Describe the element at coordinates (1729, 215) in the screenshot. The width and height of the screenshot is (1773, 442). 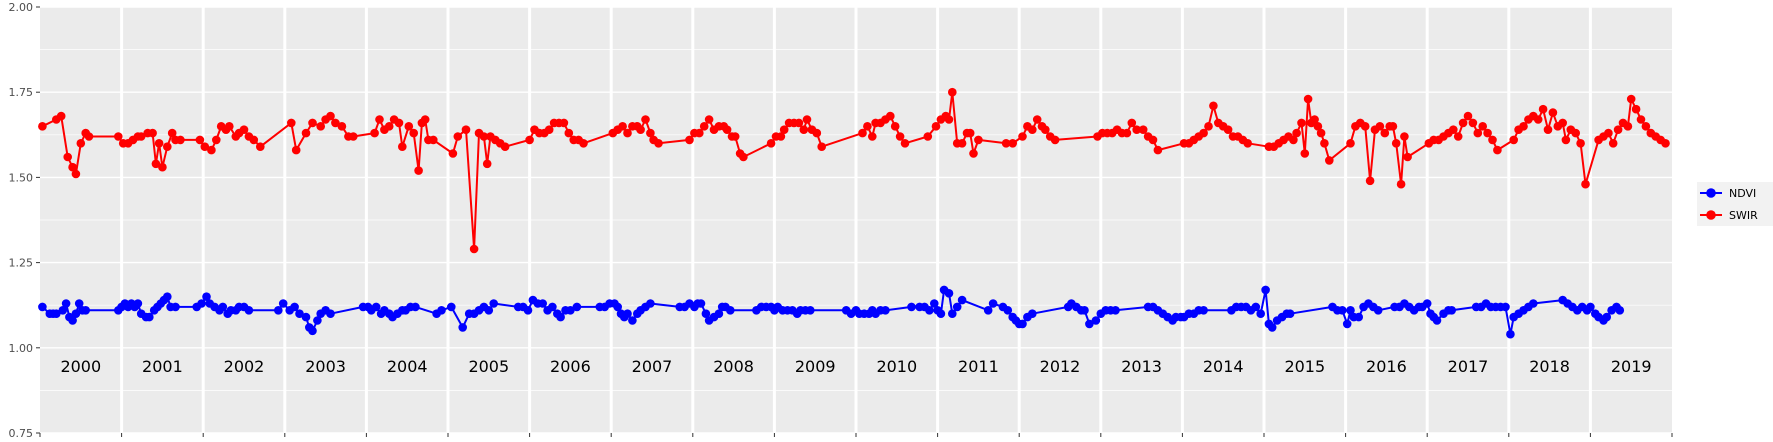
I see `legend-item-swir: SWIR` at that location.